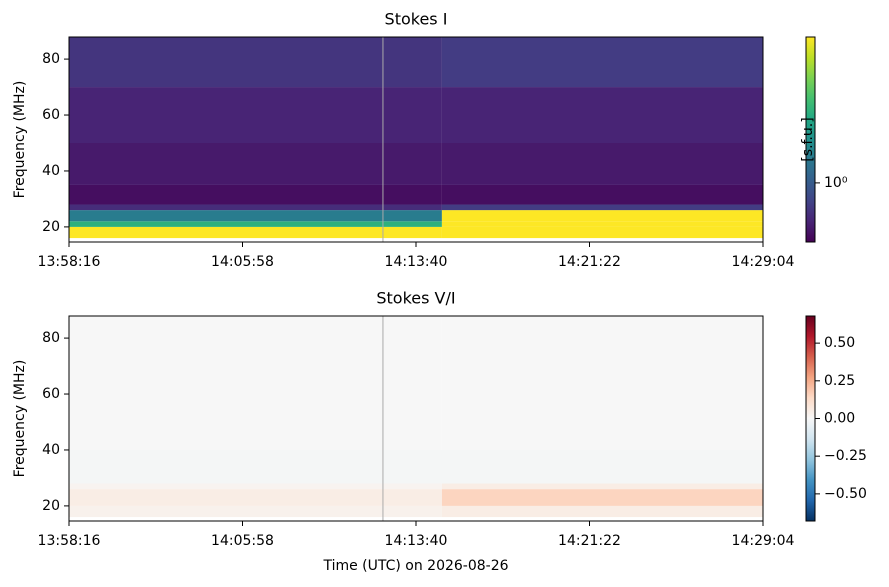  What do you see at coordinates (839, 343) in the screenshot?
I see `colorbar-tick-label: 0.50` at bounding box center [839, 343].